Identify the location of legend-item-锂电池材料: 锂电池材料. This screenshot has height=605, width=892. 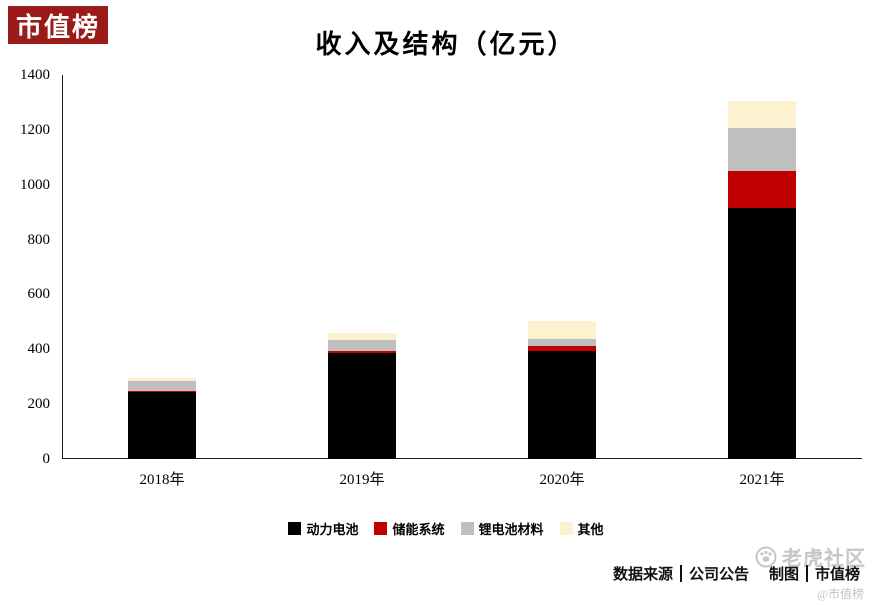
(502, 528).